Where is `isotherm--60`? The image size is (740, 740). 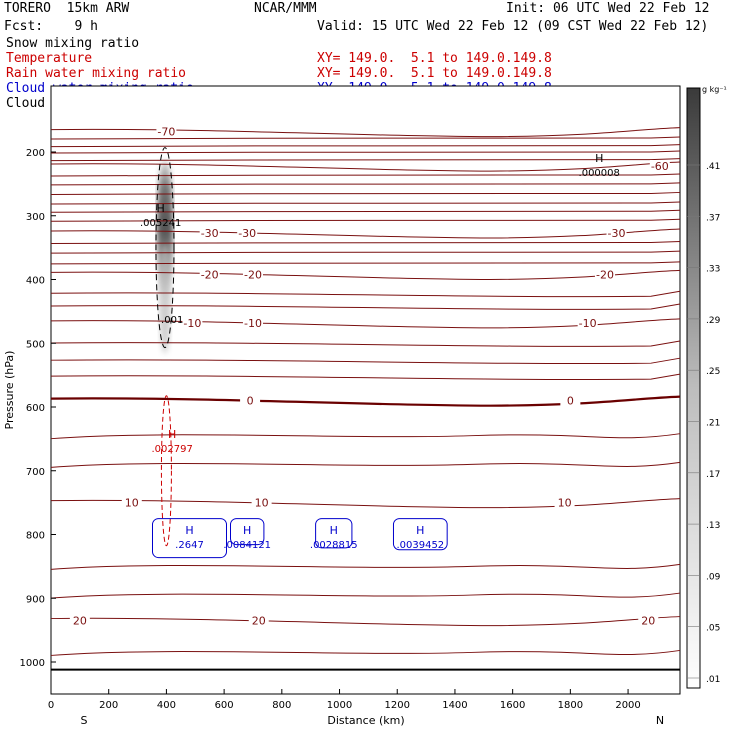 isotherm--60 is located at coordinates (365, 166).